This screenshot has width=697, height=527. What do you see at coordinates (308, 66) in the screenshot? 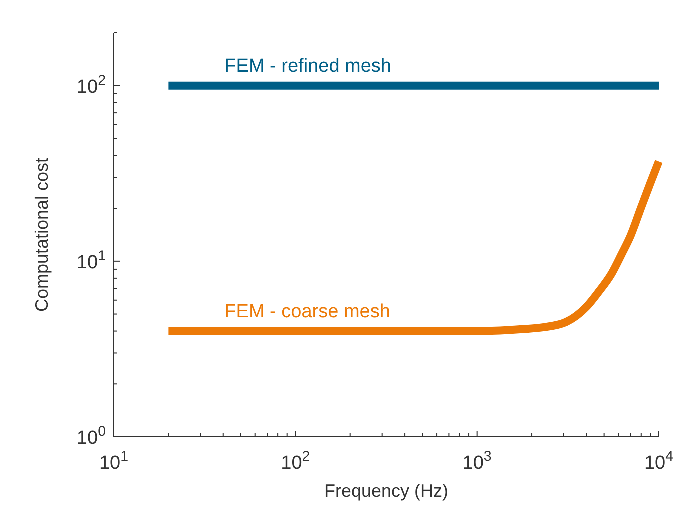
I see `series-label: FEM - refined mesh` at bounding box center [308, 66].